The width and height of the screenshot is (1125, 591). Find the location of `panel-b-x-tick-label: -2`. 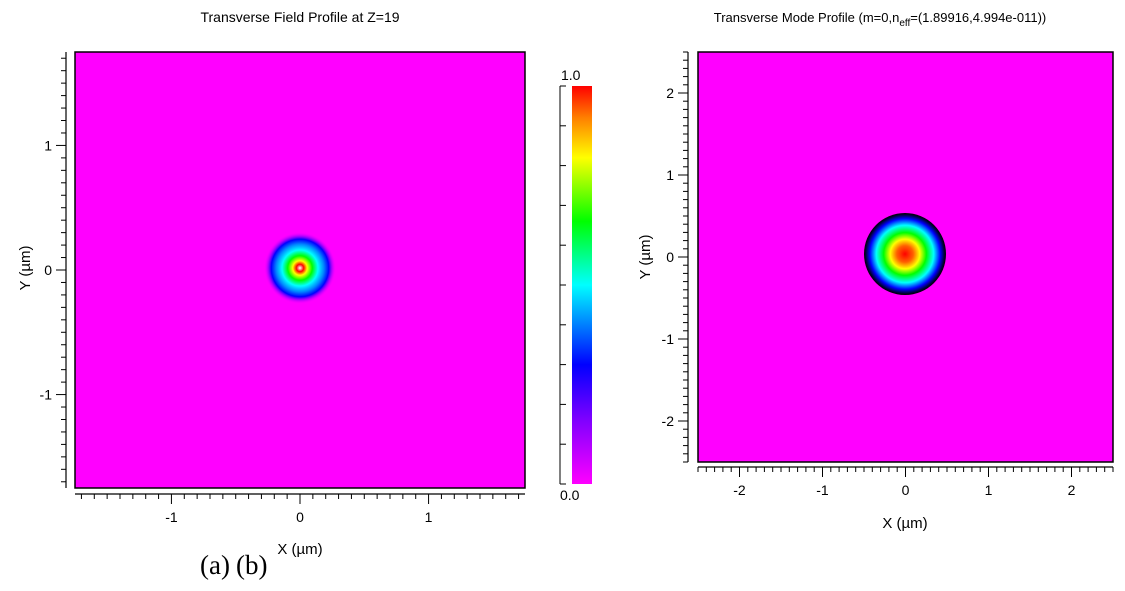

panel-b-x-tick-label: -2 is located at coordinates (739, 490).